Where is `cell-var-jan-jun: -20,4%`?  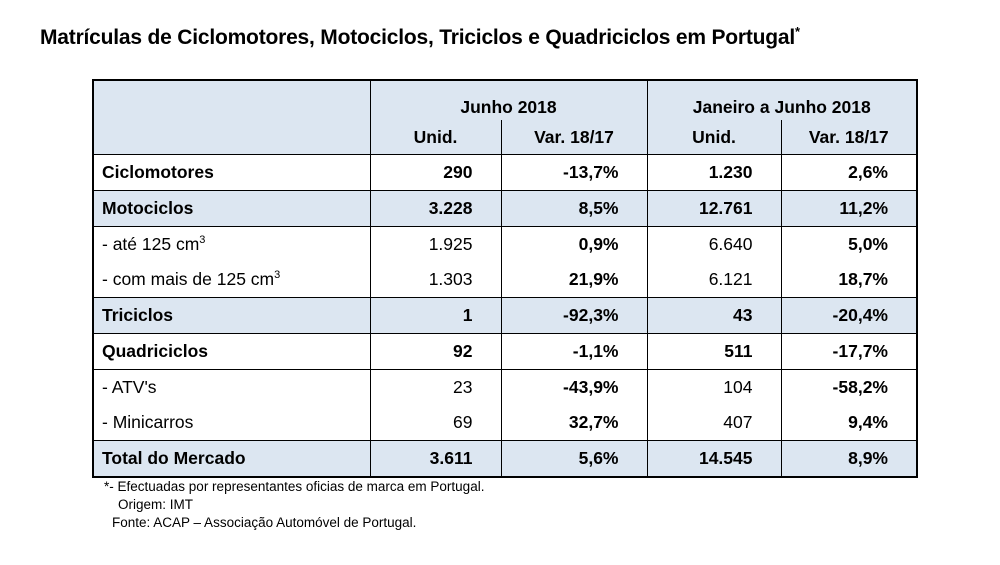
cell-var-jan-jun: -20,4% is located at coordinates (849, 315).